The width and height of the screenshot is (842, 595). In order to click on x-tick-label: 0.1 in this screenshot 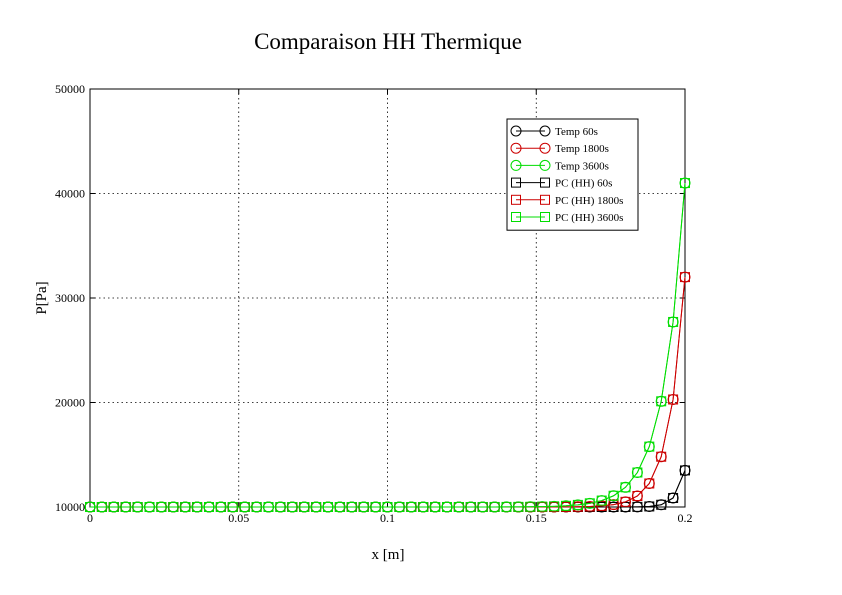, I will do `click(387, 518)`.